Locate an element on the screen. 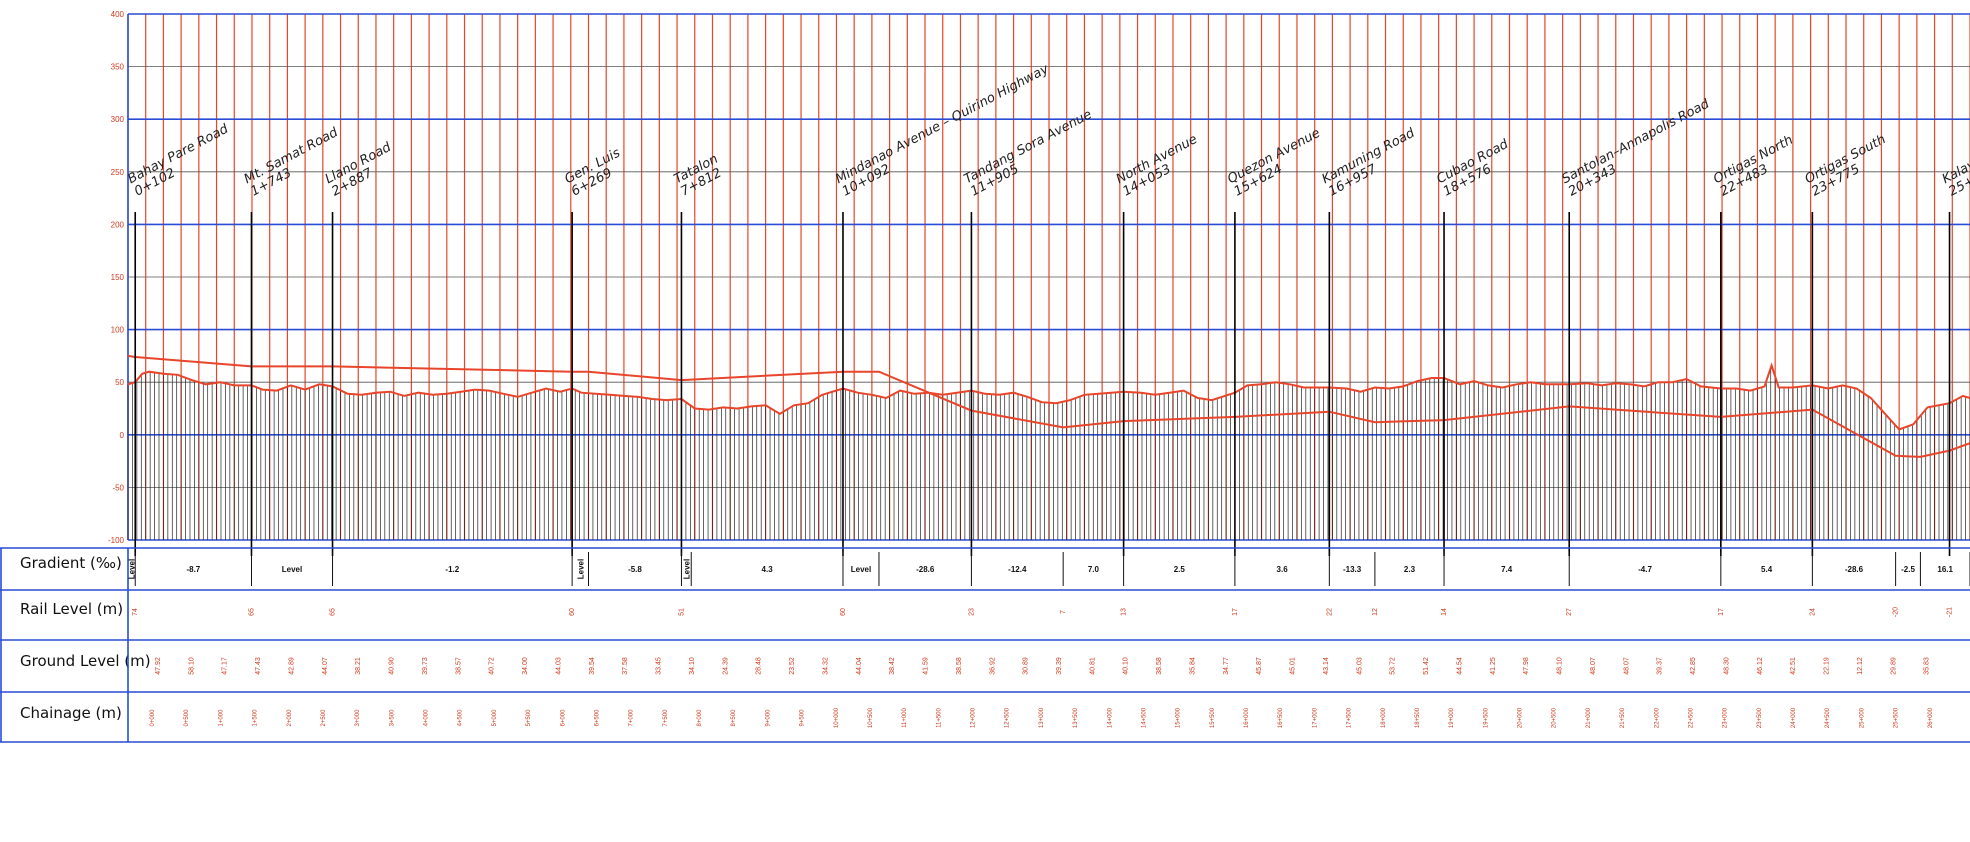  ground-level-value: 22.19 is located at coordinates (1827, 666).